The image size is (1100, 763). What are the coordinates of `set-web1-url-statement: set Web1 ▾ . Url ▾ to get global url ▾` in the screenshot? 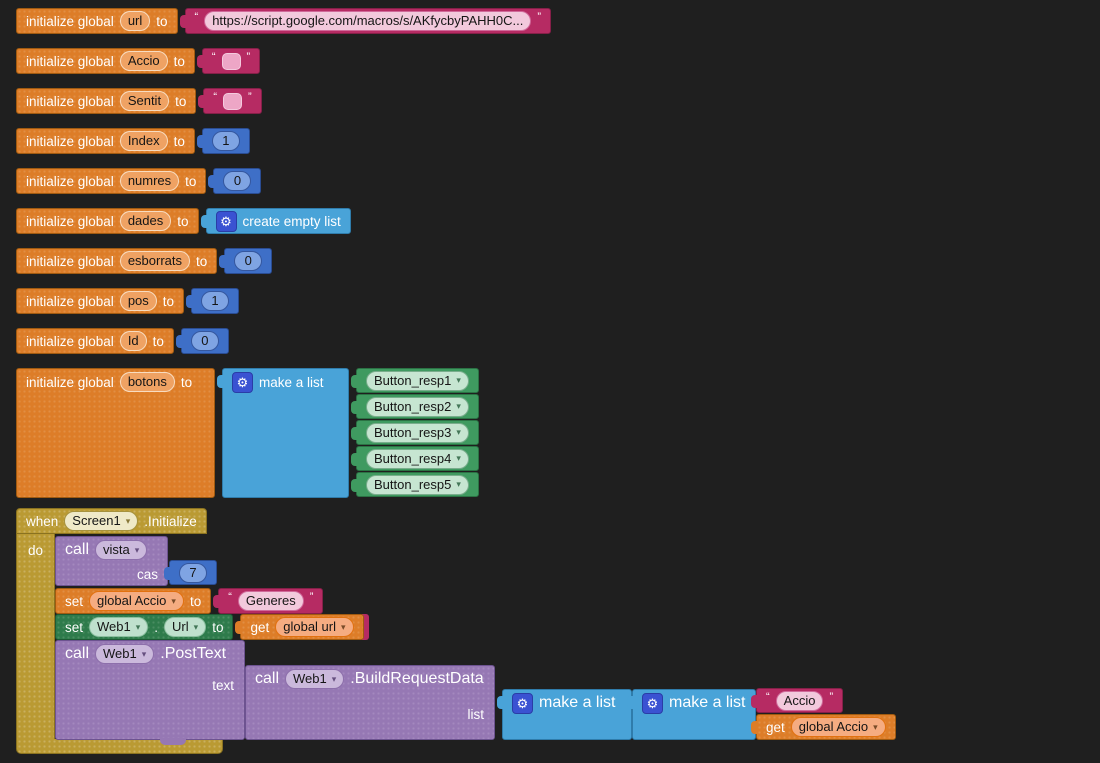 It's located at (212, 627).